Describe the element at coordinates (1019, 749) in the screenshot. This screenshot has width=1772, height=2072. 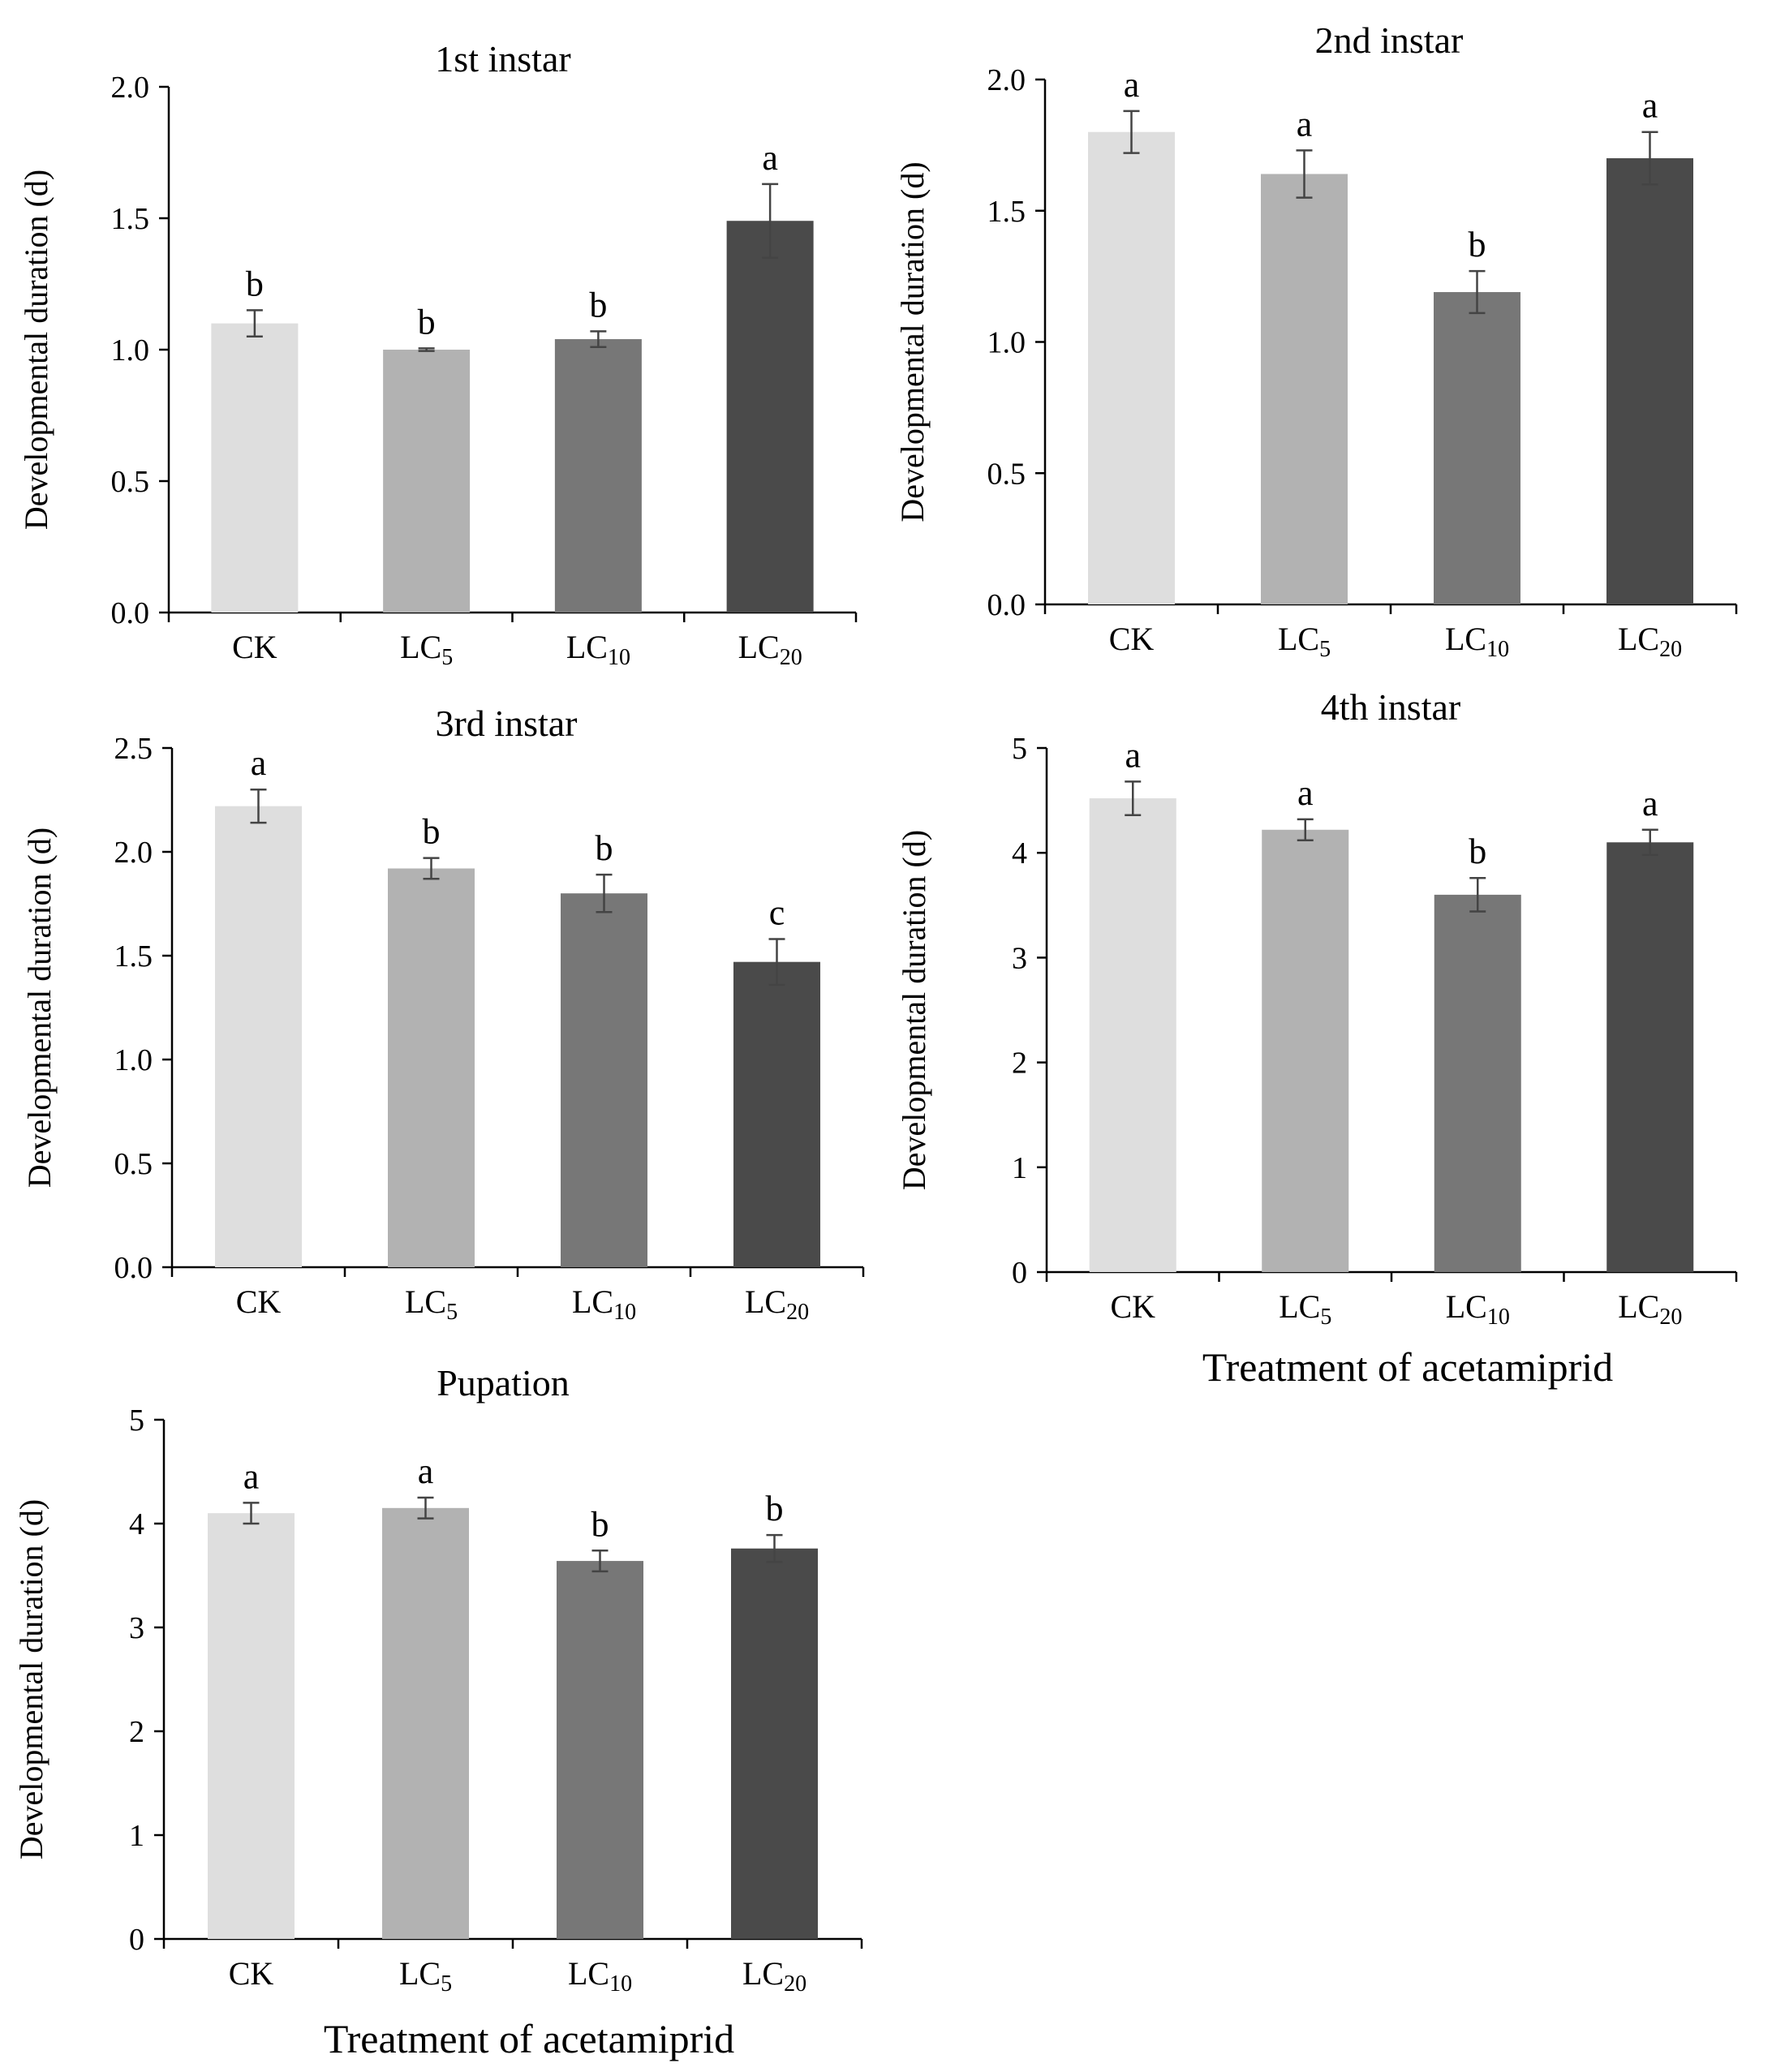
I see `y-tick-label: 5` at that location.